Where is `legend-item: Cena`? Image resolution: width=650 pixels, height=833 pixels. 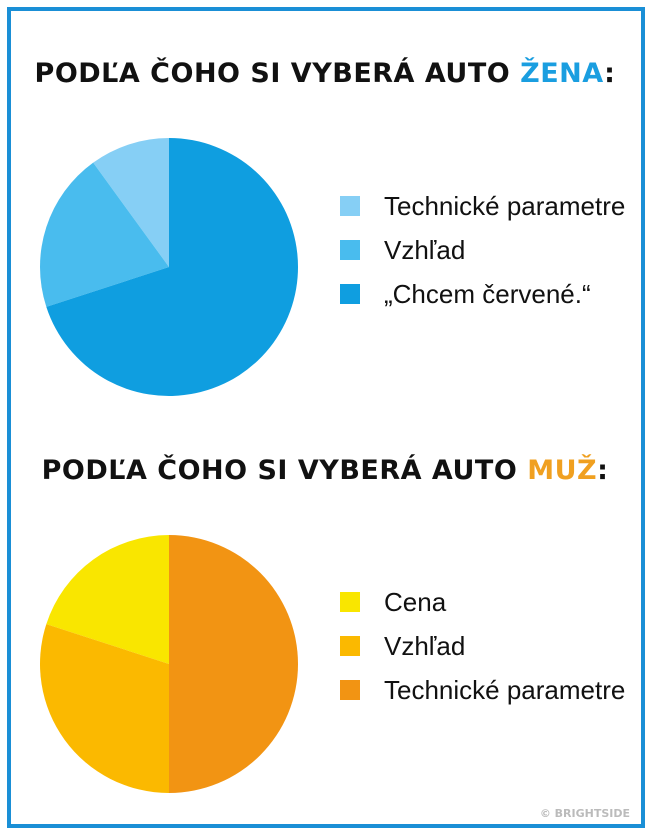
legend-item: Cena is located at coordinates (482, 602).